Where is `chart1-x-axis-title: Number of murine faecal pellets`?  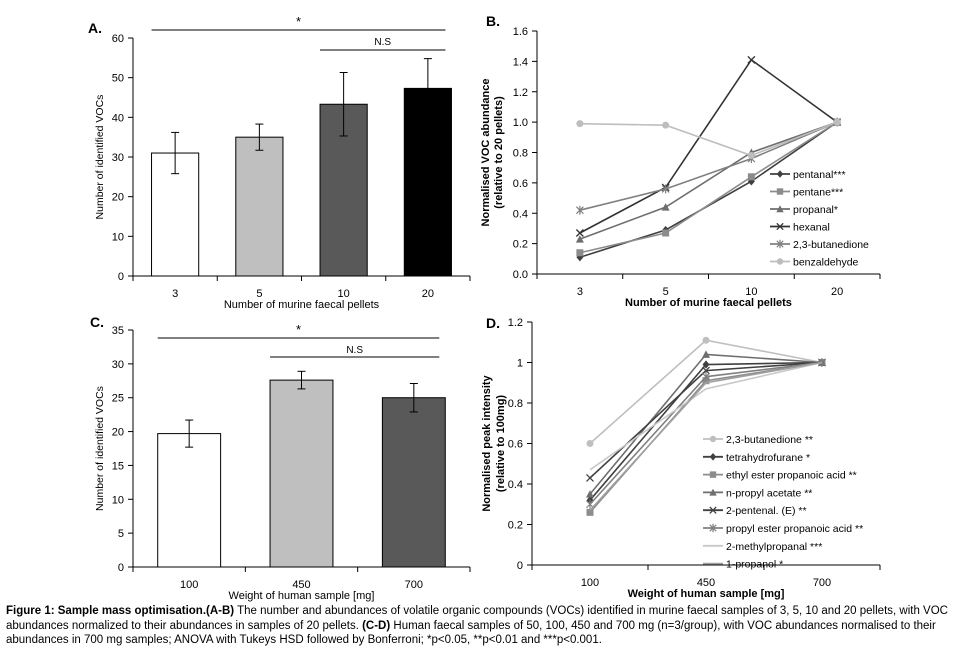 chart1-x-axis-title: Number of murine faecal pellets is located at coordinates (302, 305).